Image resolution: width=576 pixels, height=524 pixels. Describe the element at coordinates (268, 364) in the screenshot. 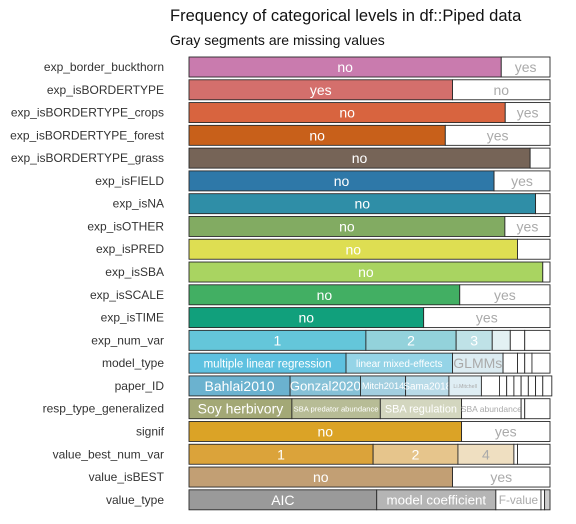

I see `segment-label: multiple linear regression` at that location.